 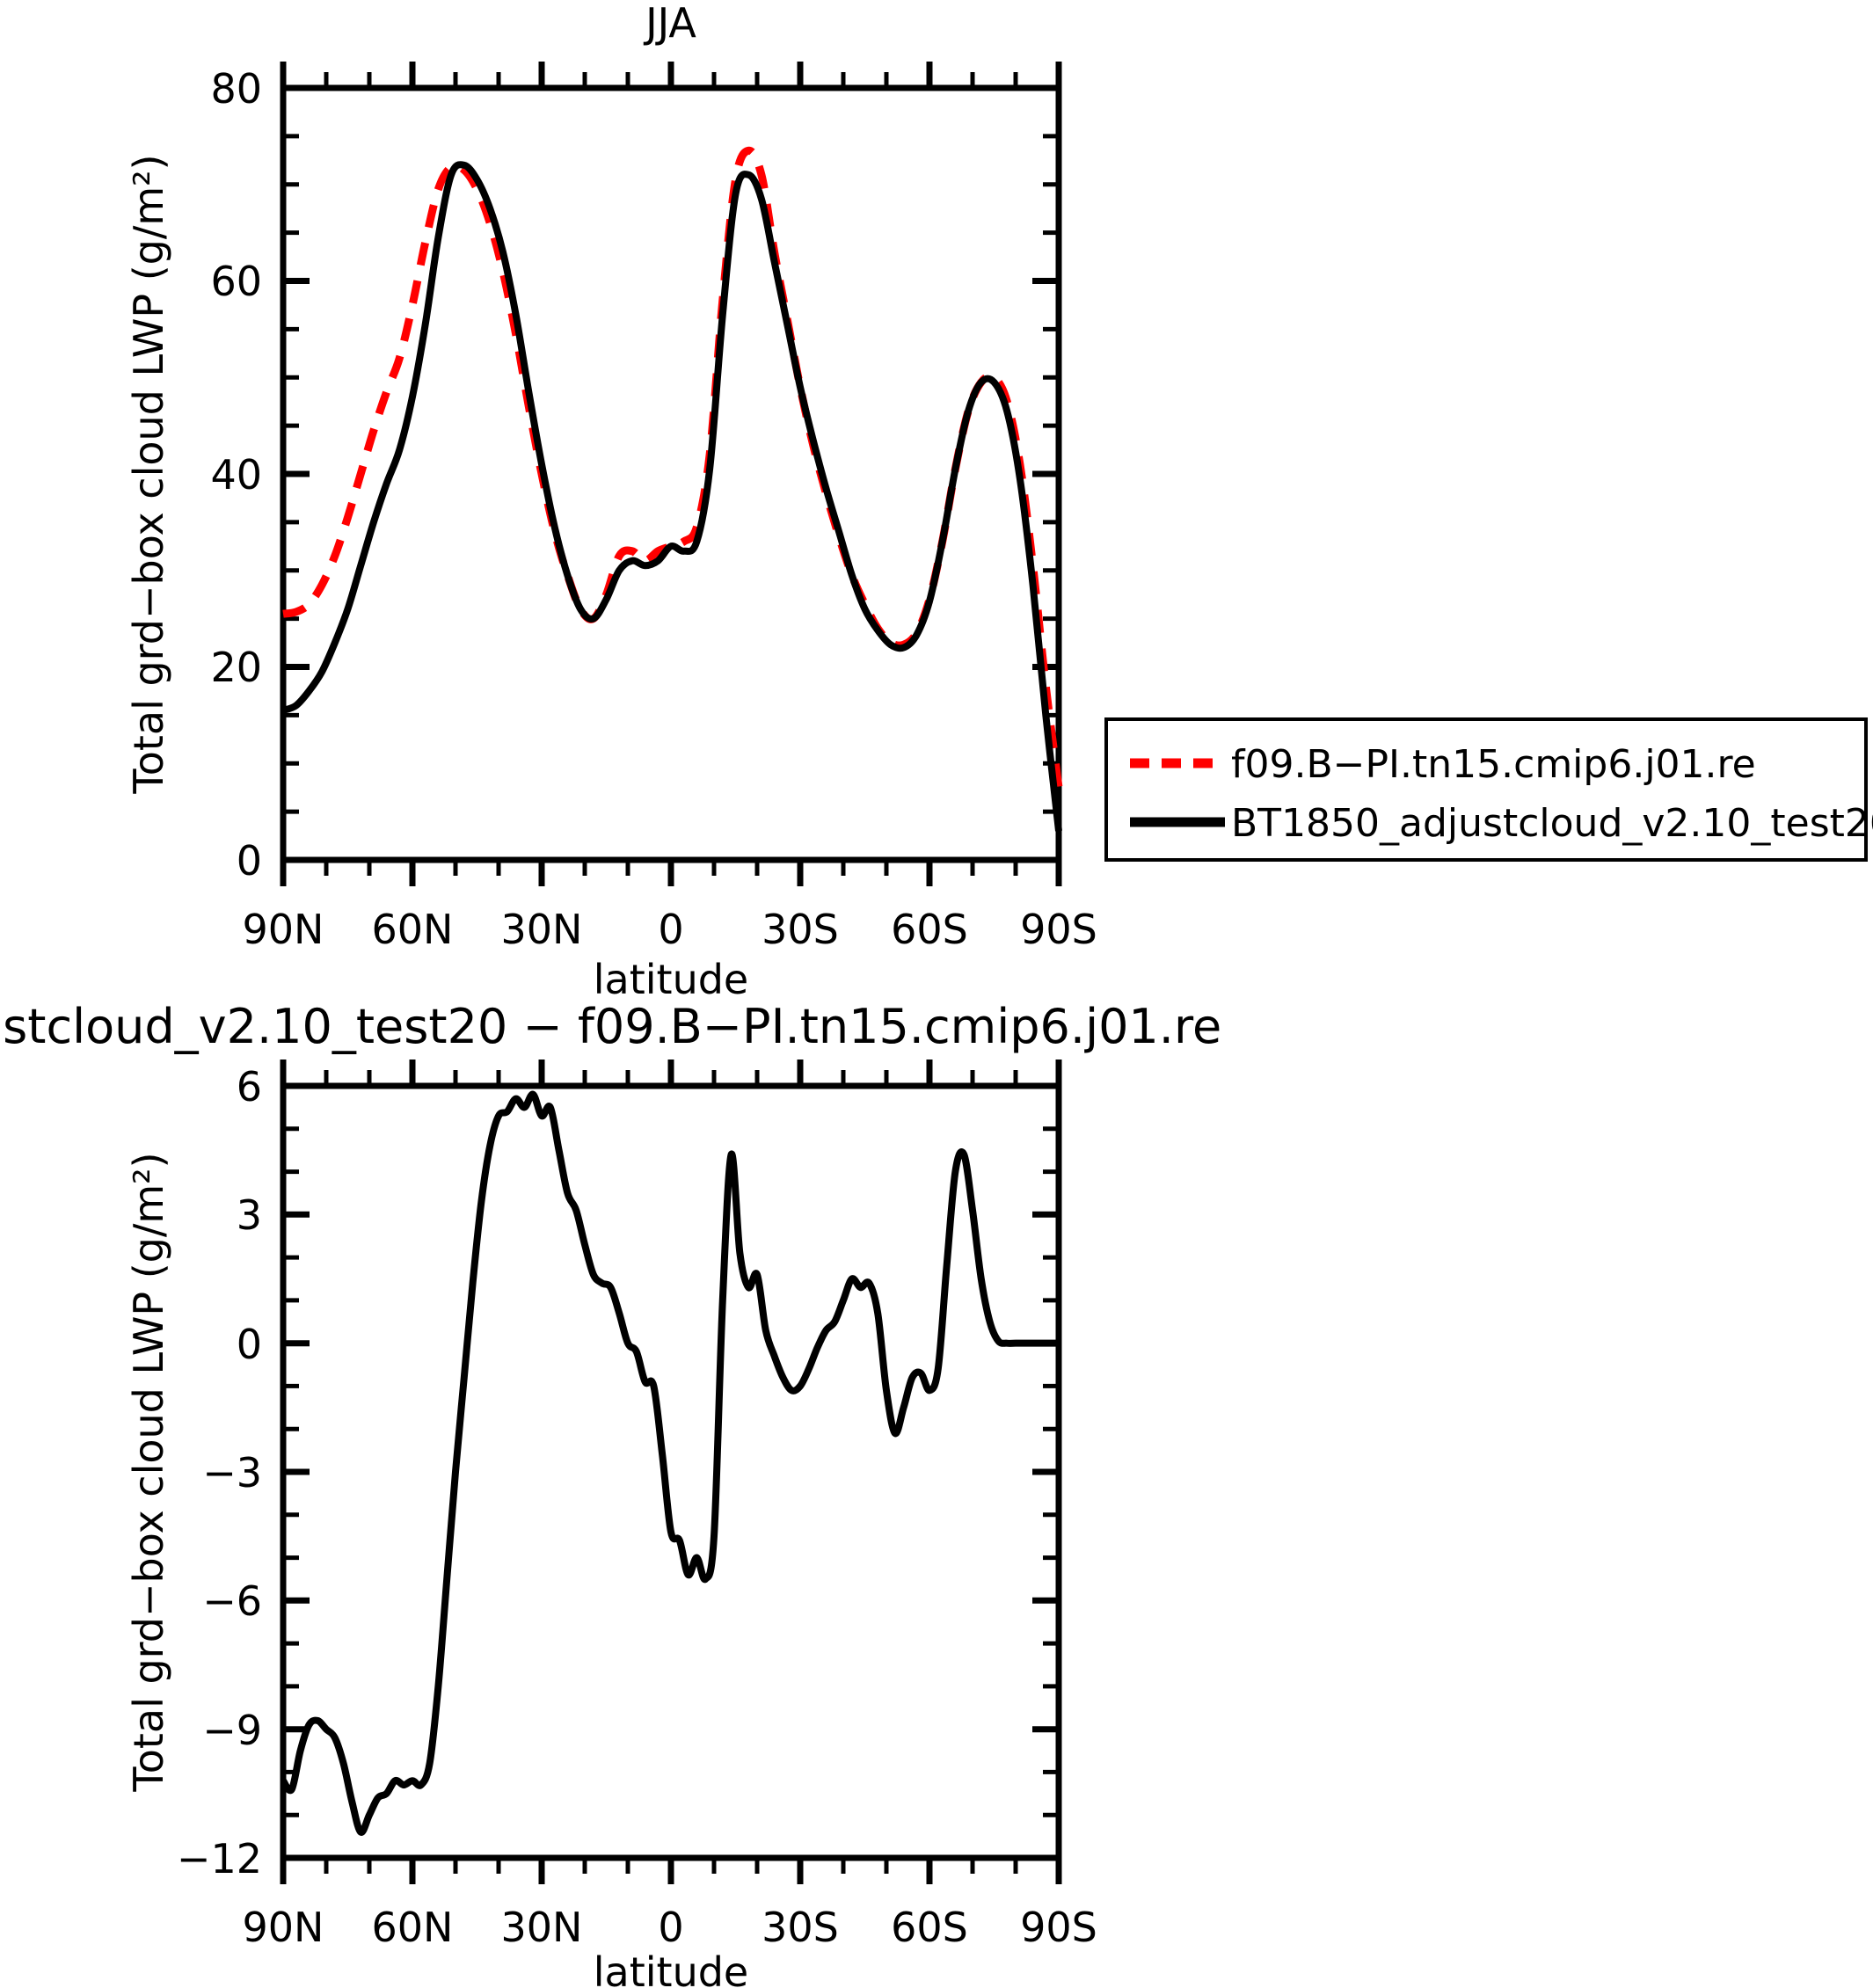 I want to click on top-xtick-label-60s: 60S, so click(x=929, y=929).